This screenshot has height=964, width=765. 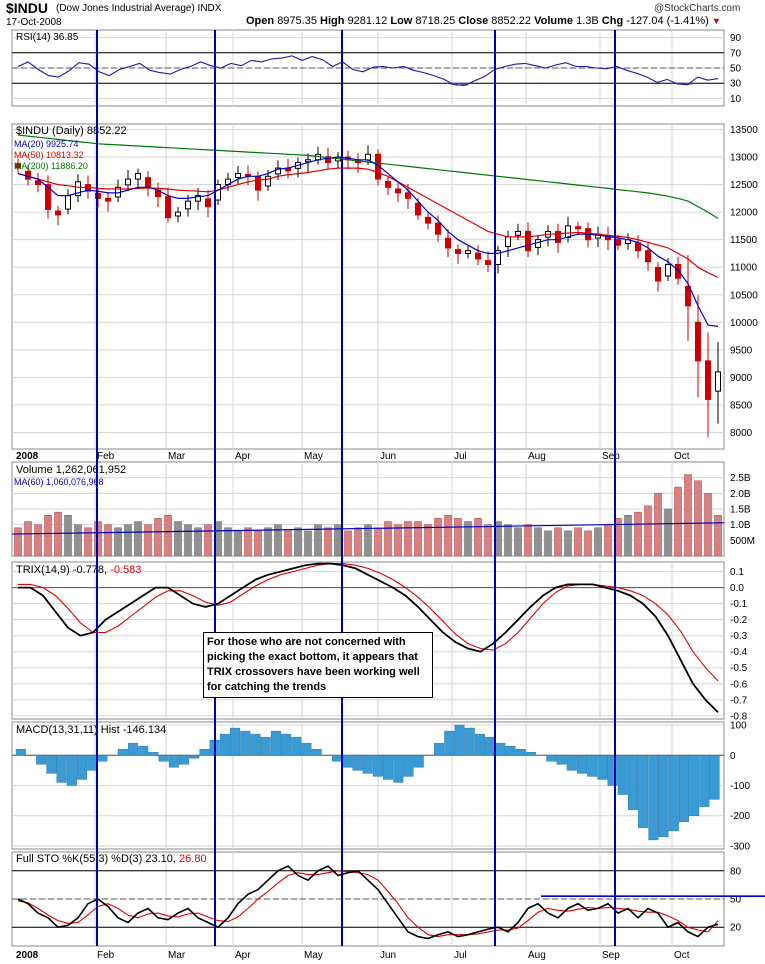 What do you see at coordinates (537, 456) in the screenshot?
I see `month-label: Aug` at bounding box center [537, 456].